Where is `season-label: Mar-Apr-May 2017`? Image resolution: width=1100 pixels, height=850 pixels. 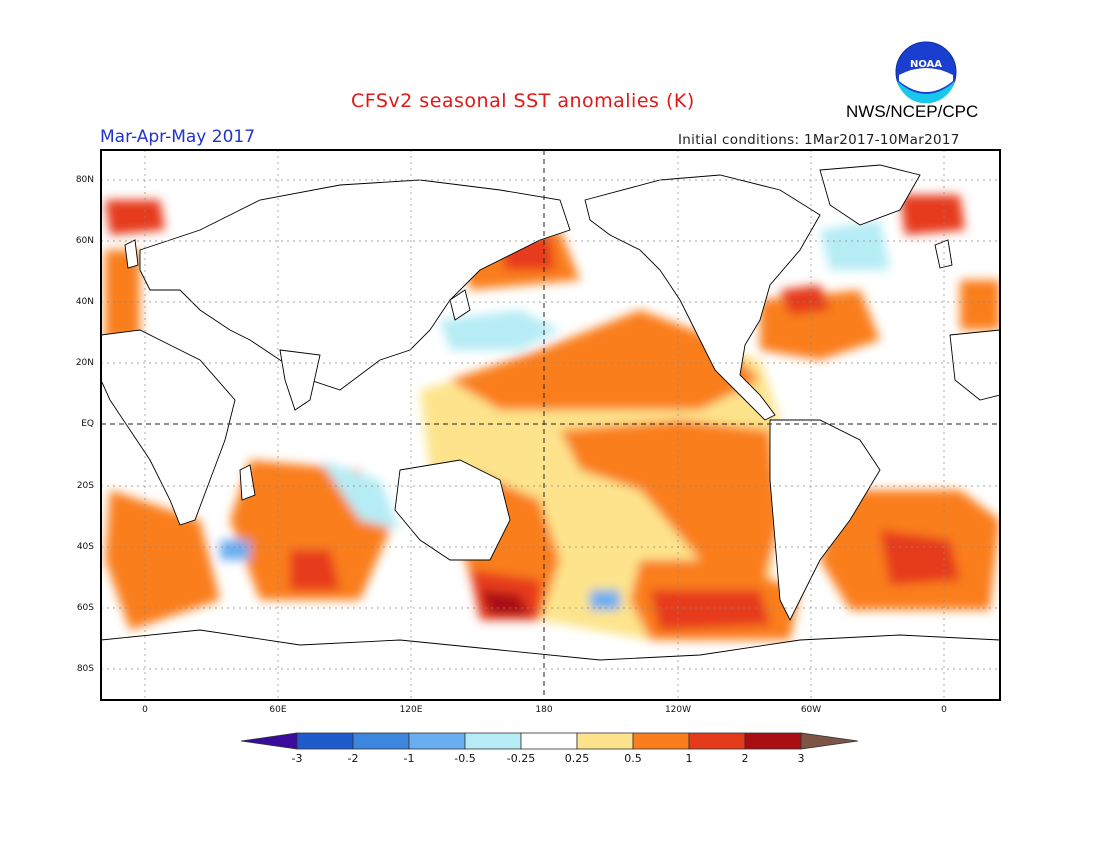
season-label: Mar-Apr-May 2017 is located at coordinates (178, 137).